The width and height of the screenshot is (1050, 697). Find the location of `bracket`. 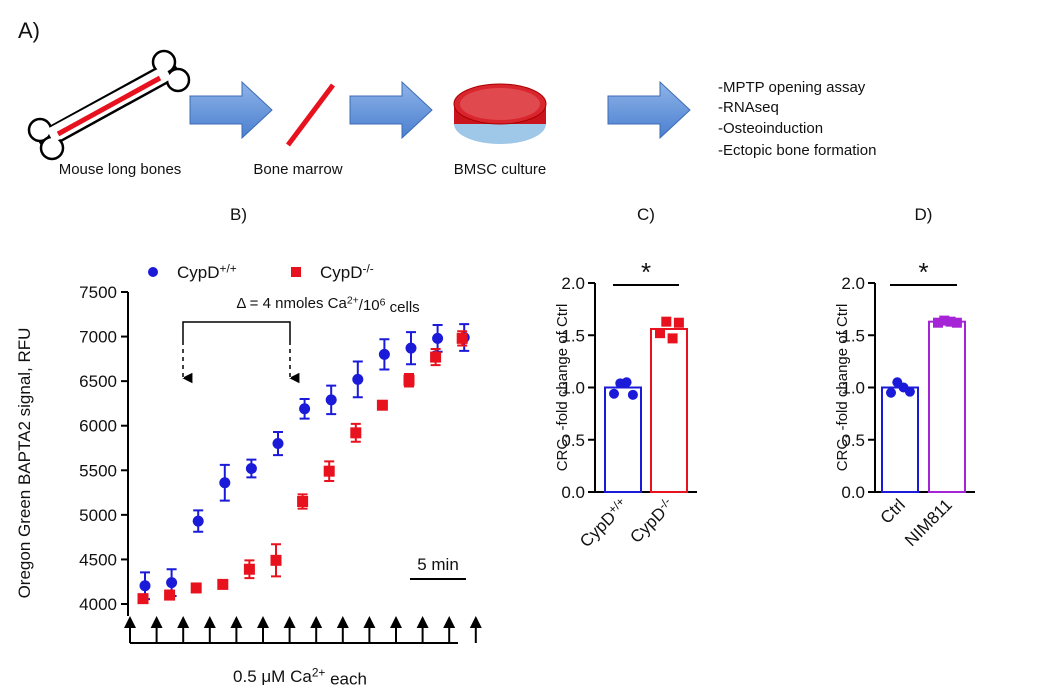

bracket is located at coordinates (240, 352).